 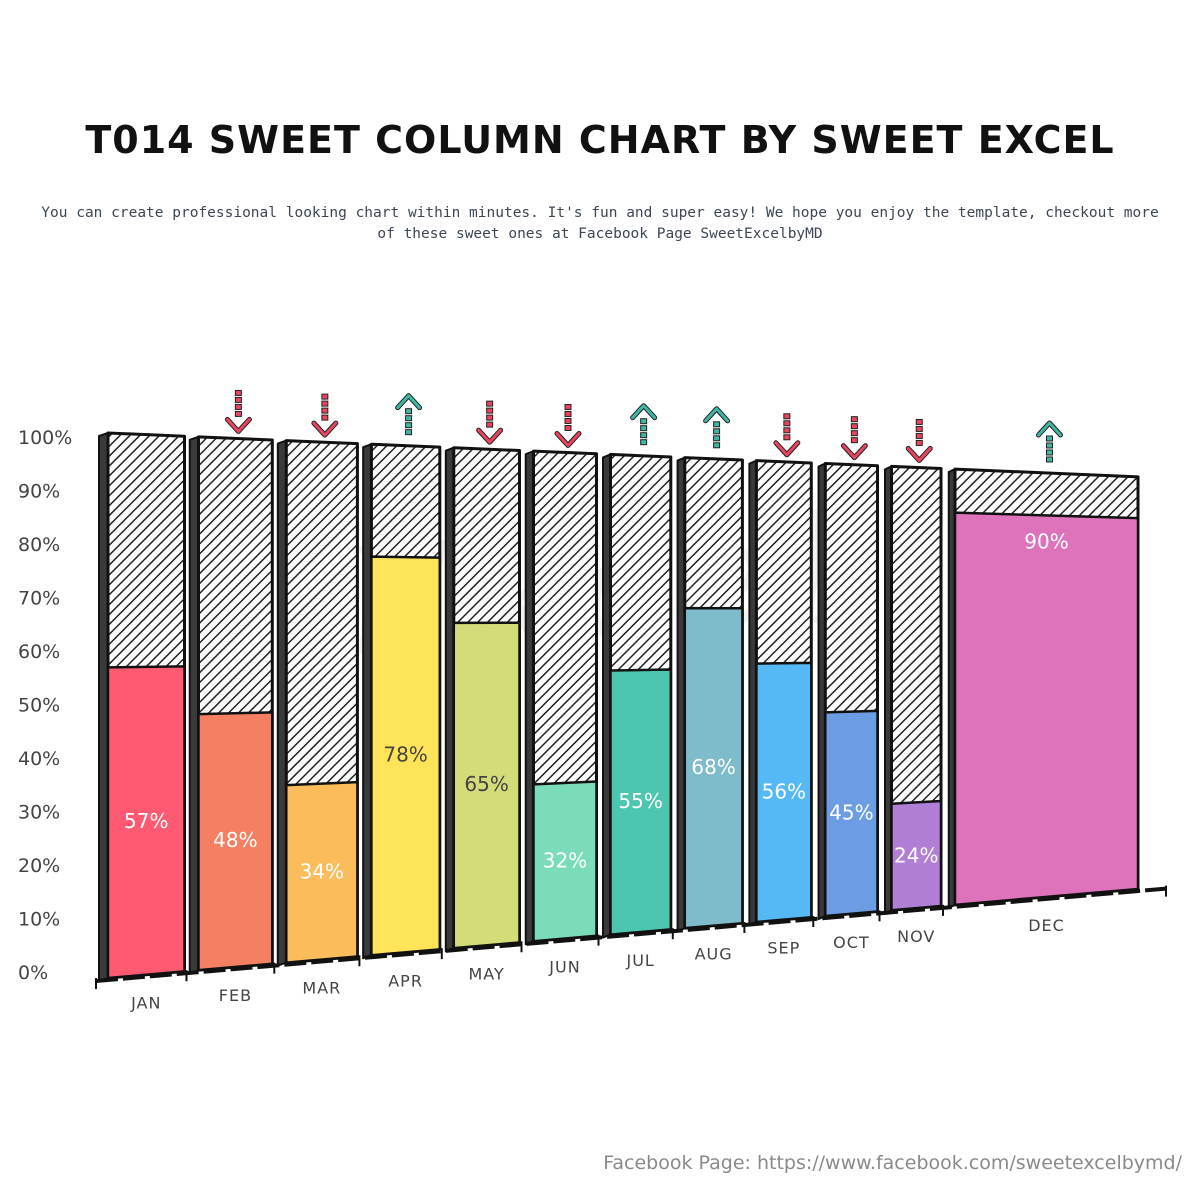 What do you see at coordinates (780, 692) in the screenshot?
I see `bar-group: 56%` at bounding box center [780, 692].